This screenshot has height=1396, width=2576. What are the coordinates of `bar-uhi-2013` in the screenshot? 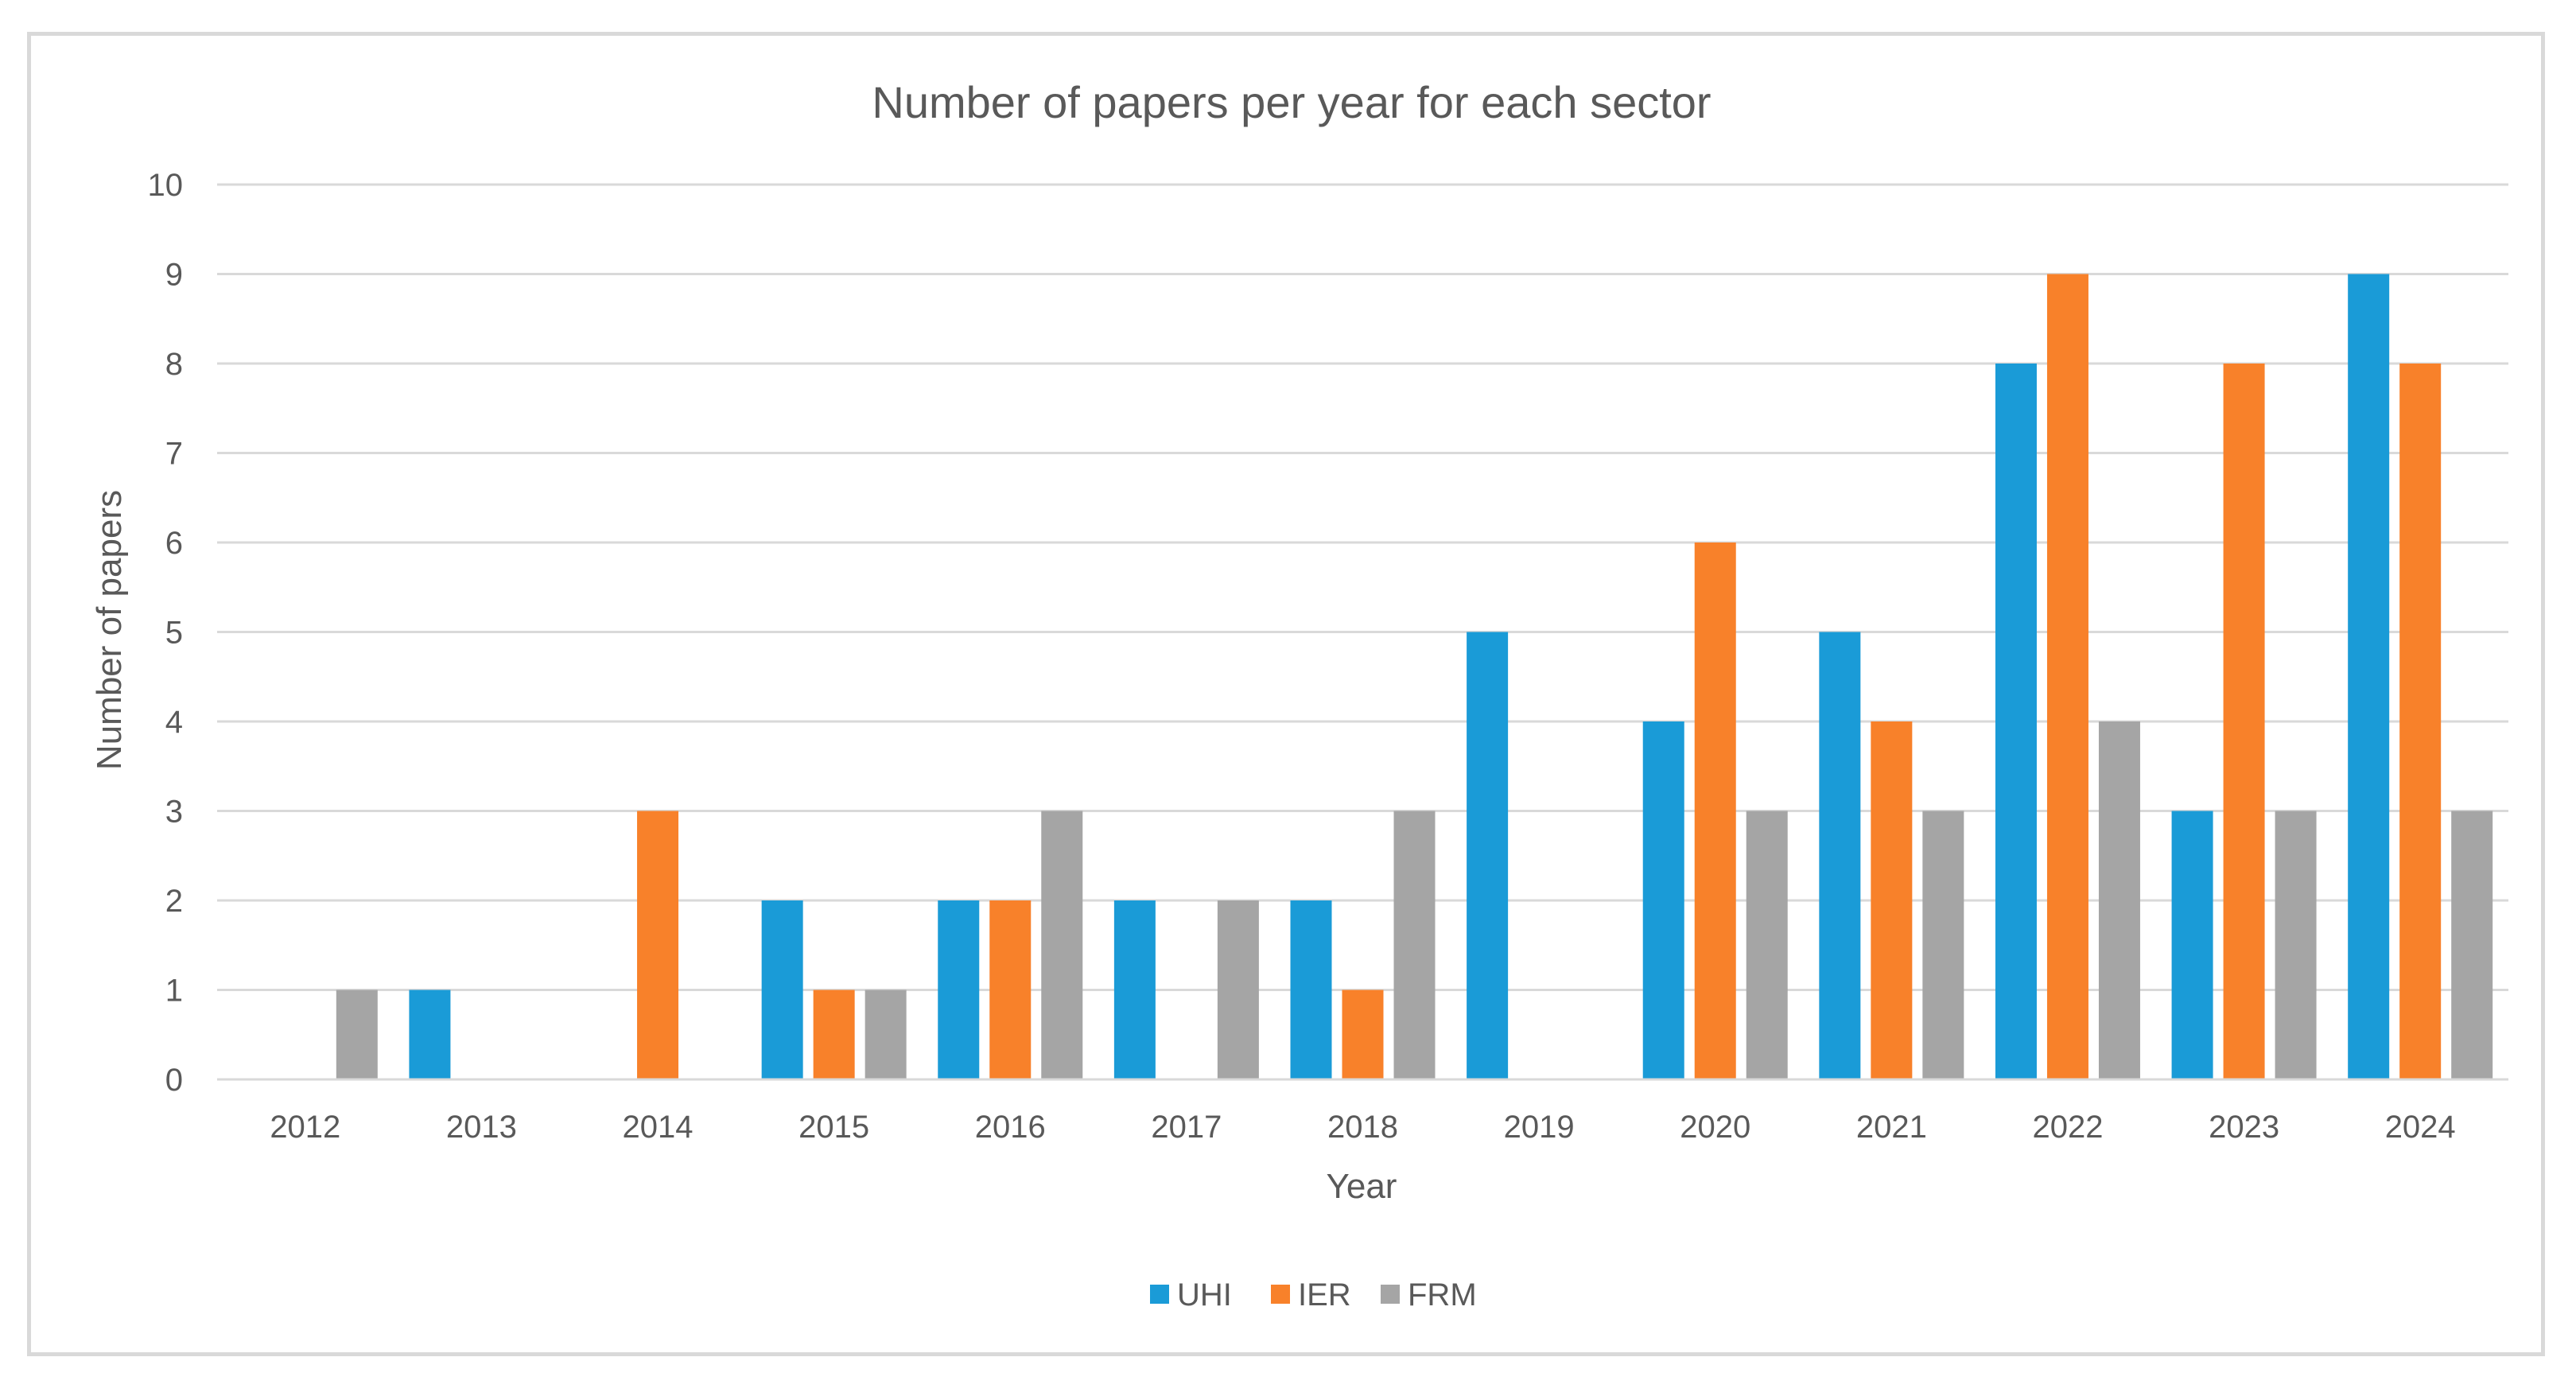 It's located at (430, 1034).